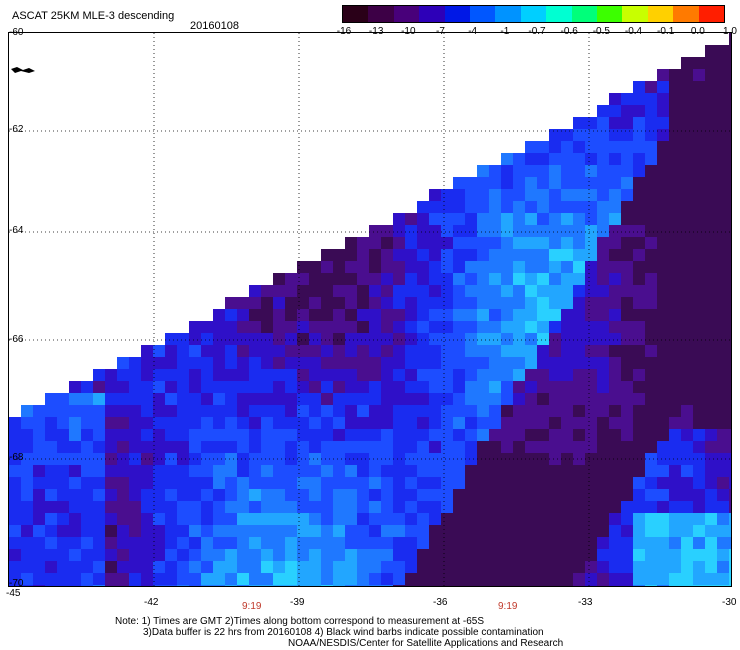 The width and height of the screenshot is (740, 650). What do you see at coordinates (473, 31) in the screenshot?
I see `colorbar-label: -4` at bounding box center [473, 31].